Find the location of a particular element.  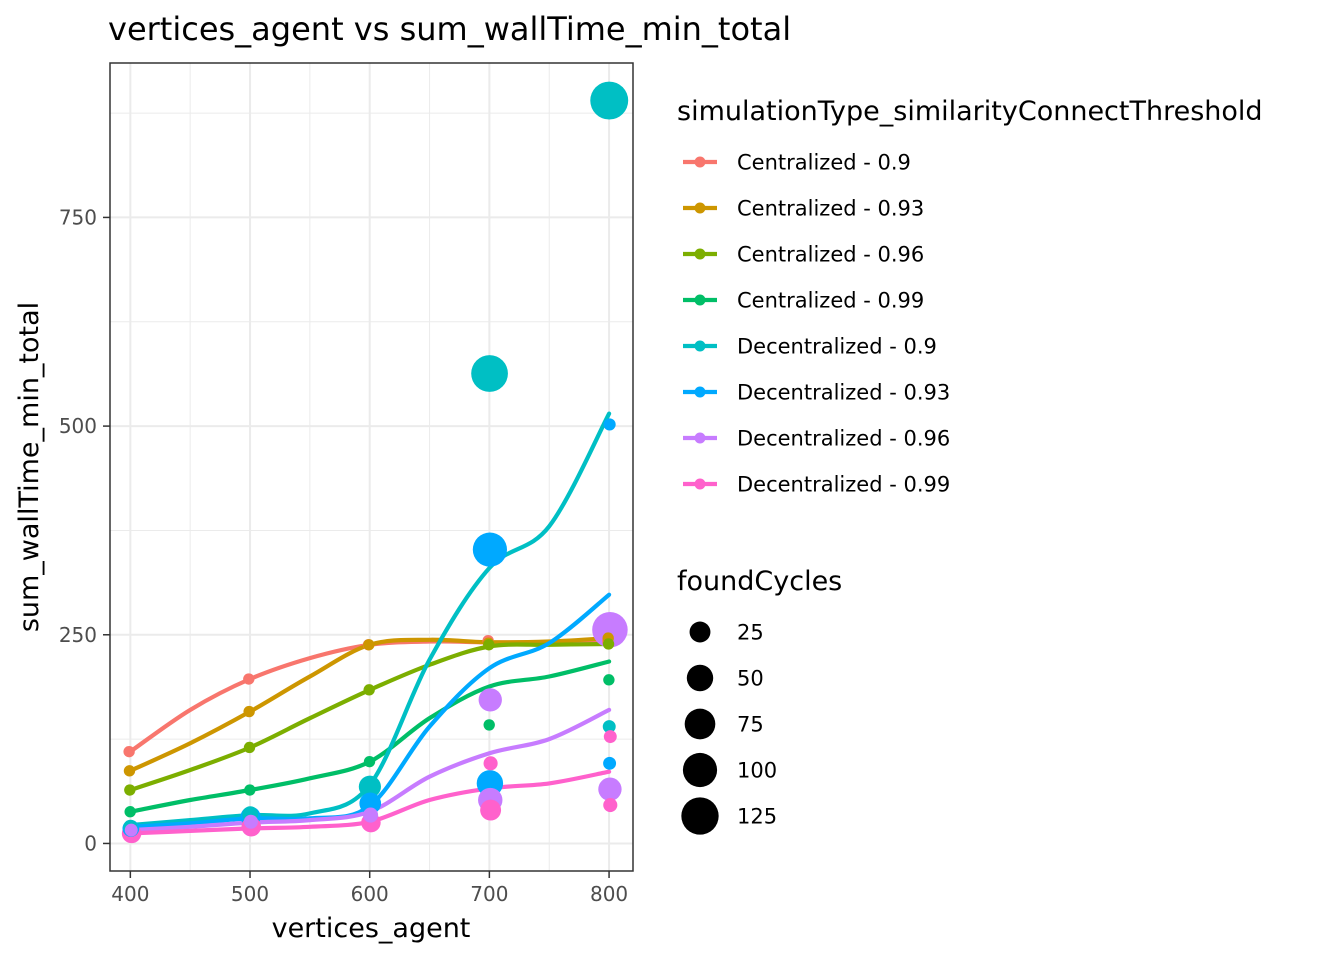

color-legend-label: Centralized - 0.93 is located at coordinates (830, 209).